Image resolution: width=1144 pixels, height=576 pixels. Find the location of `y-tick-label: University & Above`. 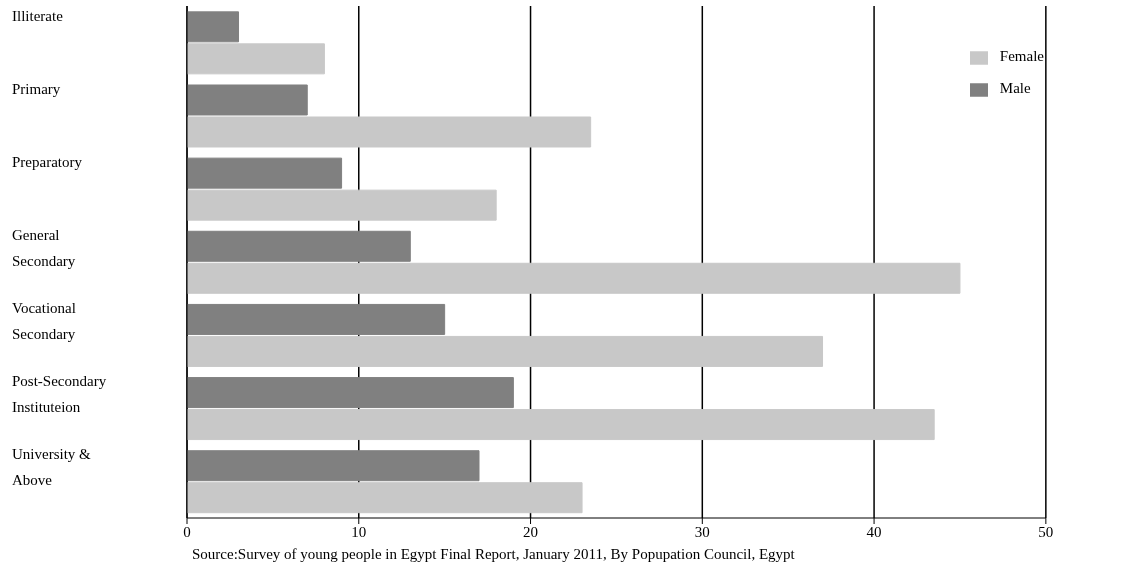

y-tick-label: University & Above is located at coordinates (52, 467).